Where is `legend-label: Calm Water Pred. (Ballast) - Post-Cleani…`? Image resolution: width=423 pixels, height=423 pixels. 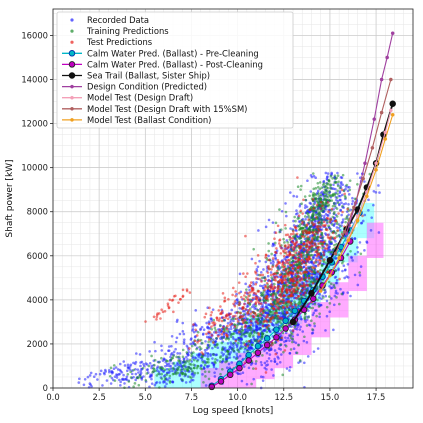 legend-label: Calm Water Pred. (Ballast) - Post-Cleani… is located at coordinates (175, 64).